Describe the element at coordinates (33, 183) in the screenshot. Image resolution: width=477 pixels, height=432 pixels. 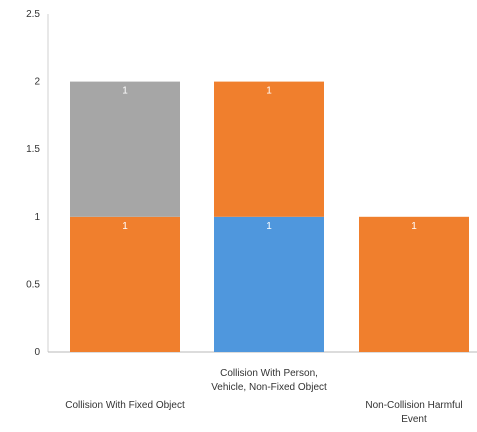
I see `y-tick-labels: 0 0.5 1 1.5 2 2.5` at that location.